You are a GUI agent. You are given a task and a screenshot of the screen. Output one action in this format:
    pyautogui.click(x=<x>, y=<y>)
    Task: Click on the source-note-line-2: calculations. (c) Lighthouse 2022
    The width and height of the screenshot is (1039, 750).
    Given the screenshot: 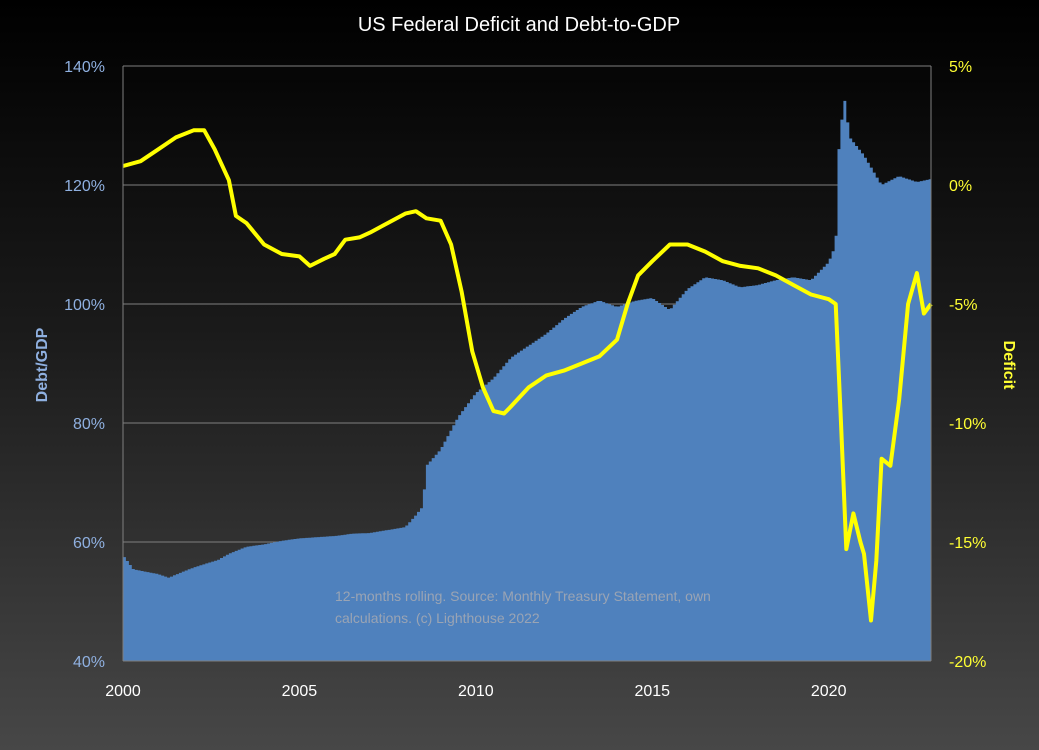 What is the action you would take?
    pyautogui.click(x=437, y=618)
    